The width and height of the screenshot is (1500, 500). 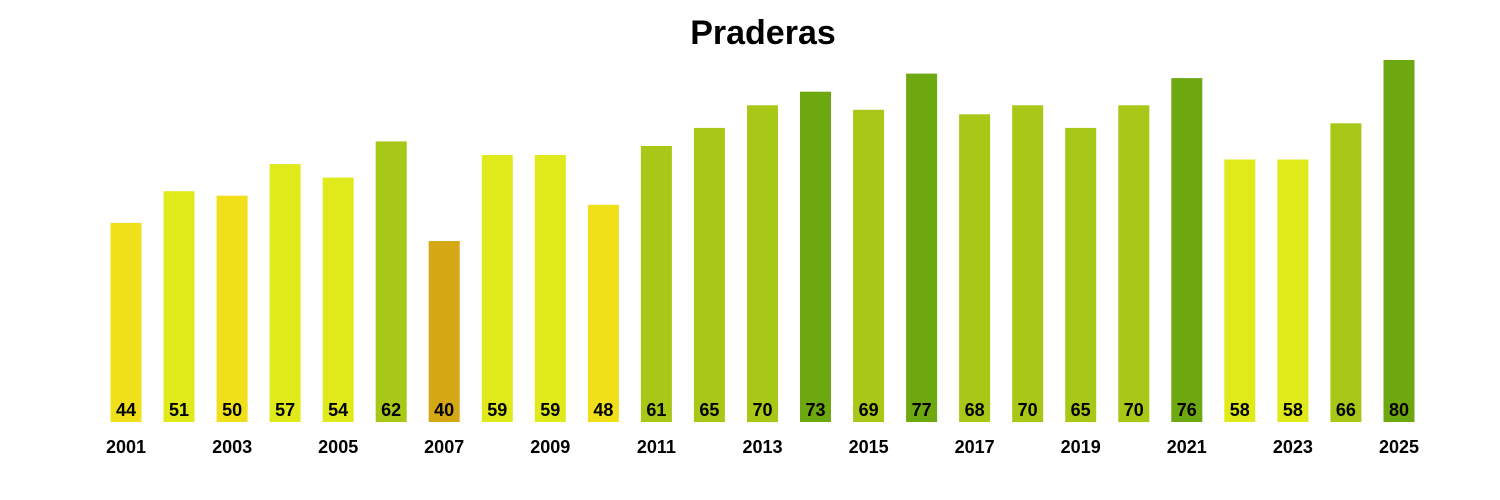 What do you see at coordinates (869, 447) in the screenshot?
I see `x-tick-label-2015: 2015` at bounding box center [869, 447].